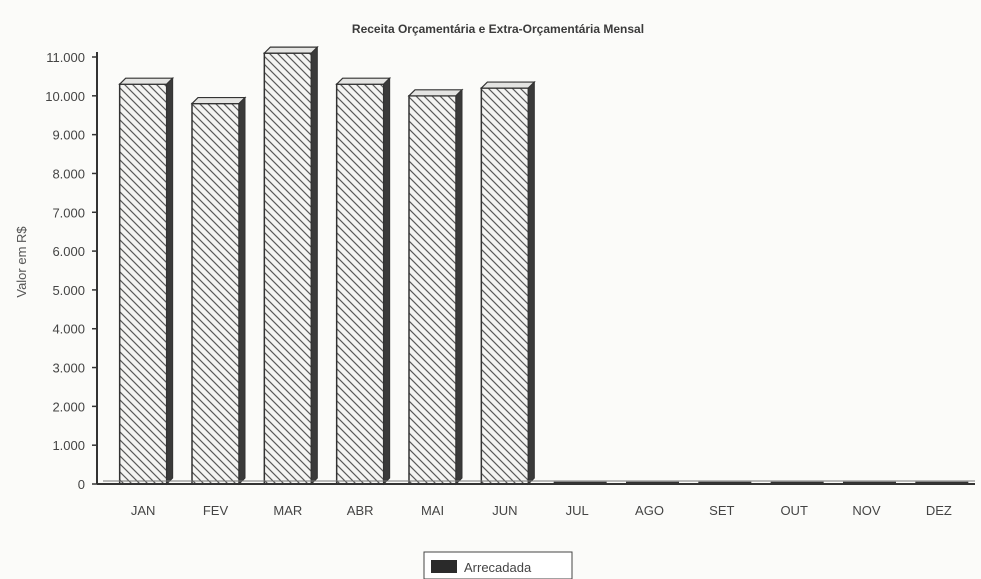 Image resolution: width=981 pixels, height=579 pixels. What do you see at coordinates (541, 510) in the screenshot?
I see `x-axis-labels: JAN FEV MAR ABR MAI JUN JUL AGO SET OUT NOV DEZ` at bounding box center [541, 510].